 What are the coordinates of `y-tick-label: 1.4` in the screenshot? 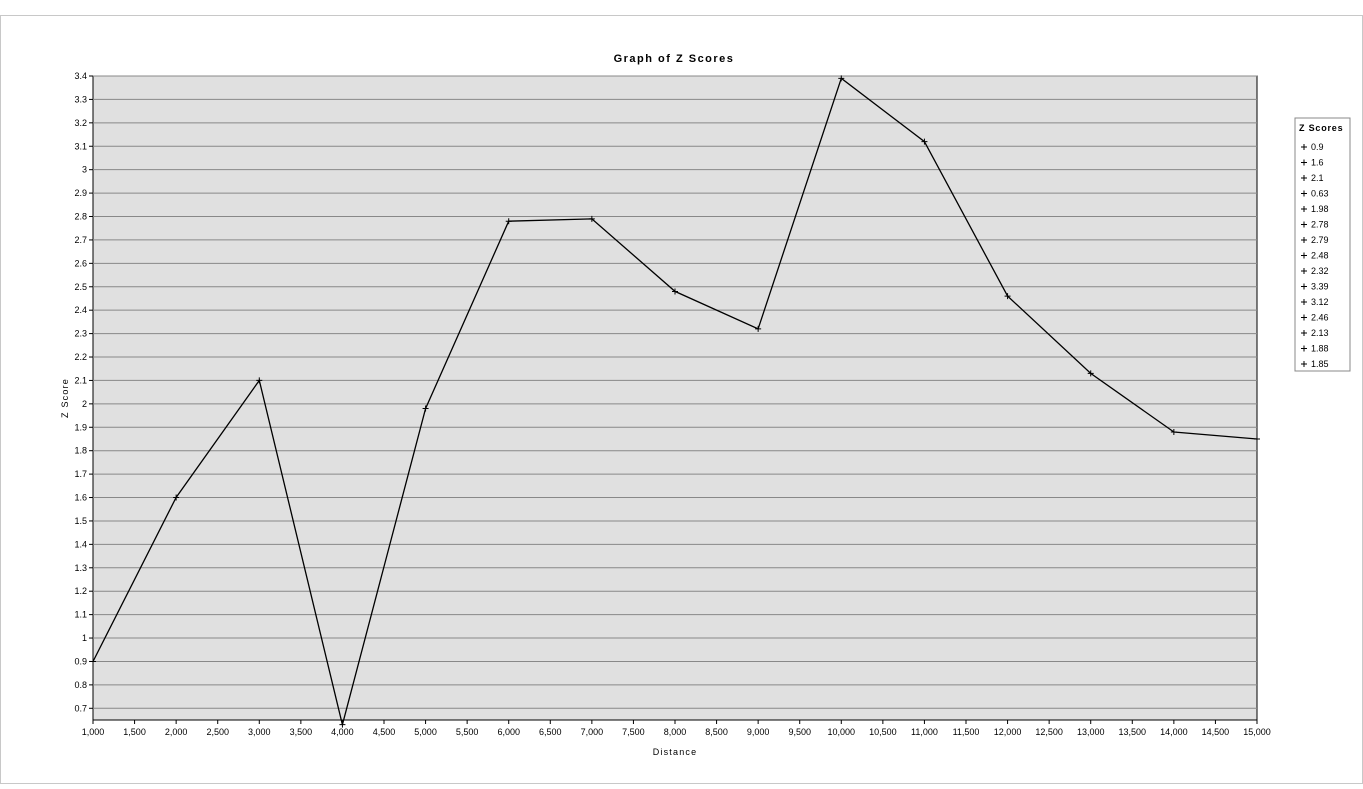 It's located at (80, 544).